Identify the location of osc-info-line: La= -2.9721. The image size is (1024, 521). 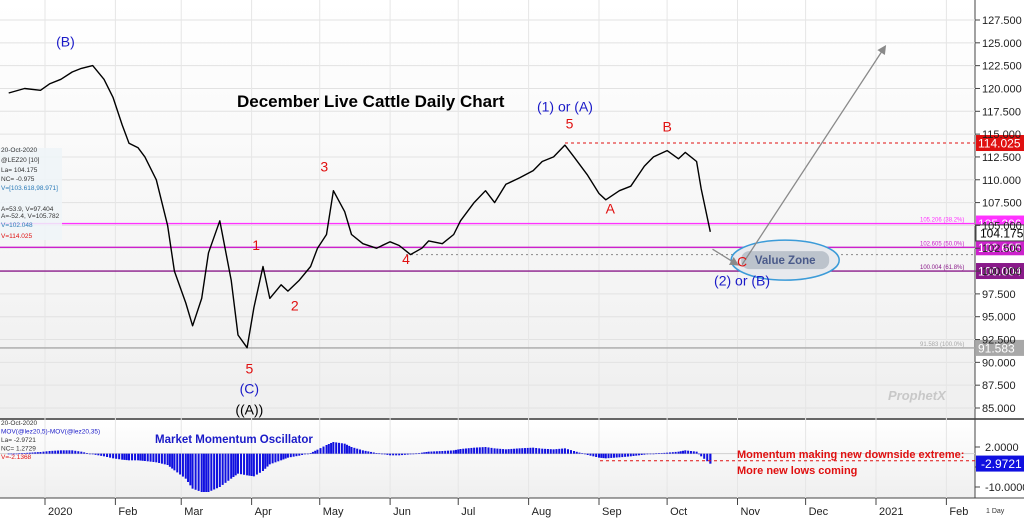
(18, 440).